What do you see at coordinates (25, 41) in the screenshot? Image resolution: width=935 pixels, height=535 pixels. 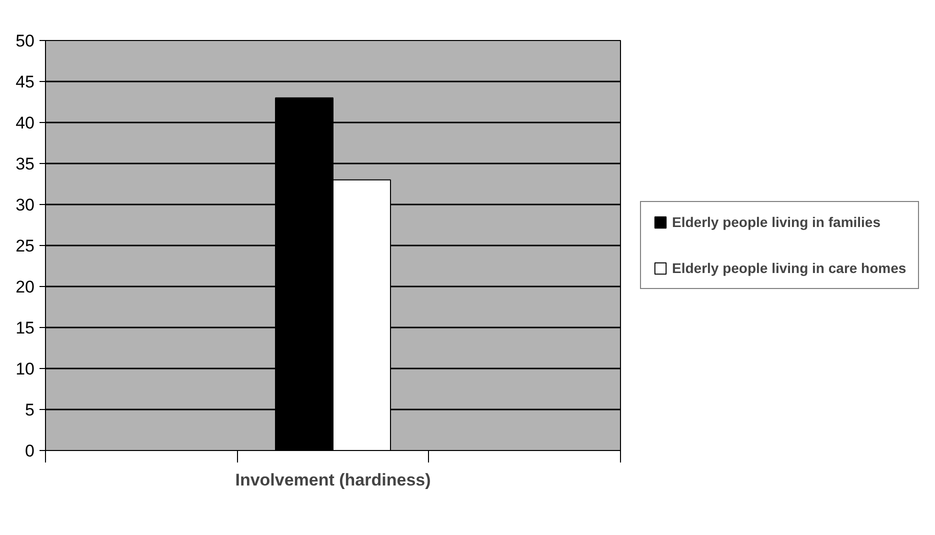 I see `y-tick-label: 50` at bounding box center [25, 41].